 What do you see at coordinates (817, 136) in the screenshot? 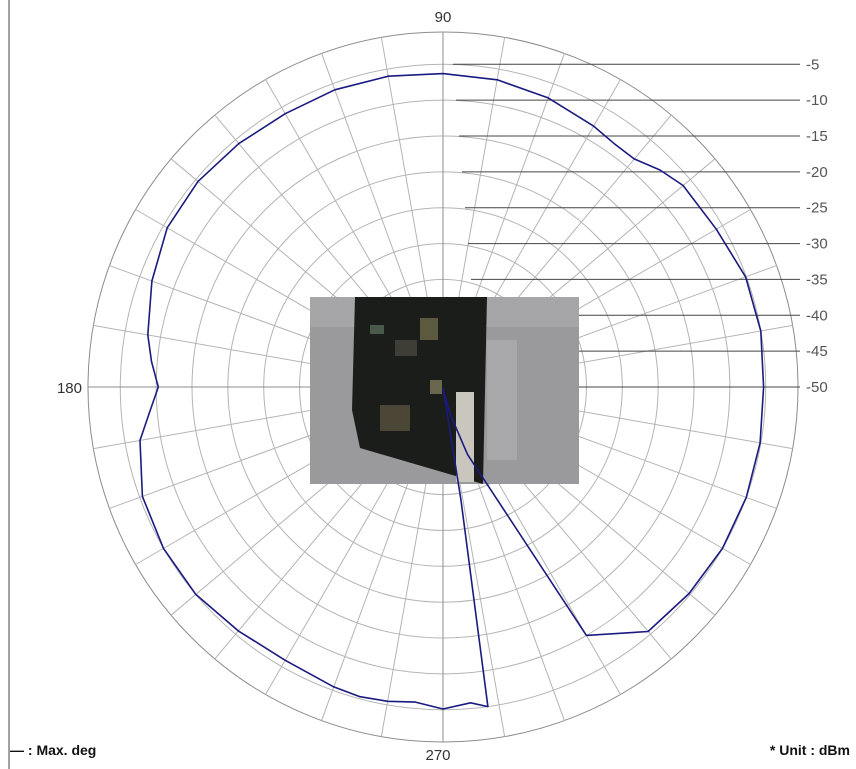
I see `radial-tick-label: -15` at bounding box center [817, 136].